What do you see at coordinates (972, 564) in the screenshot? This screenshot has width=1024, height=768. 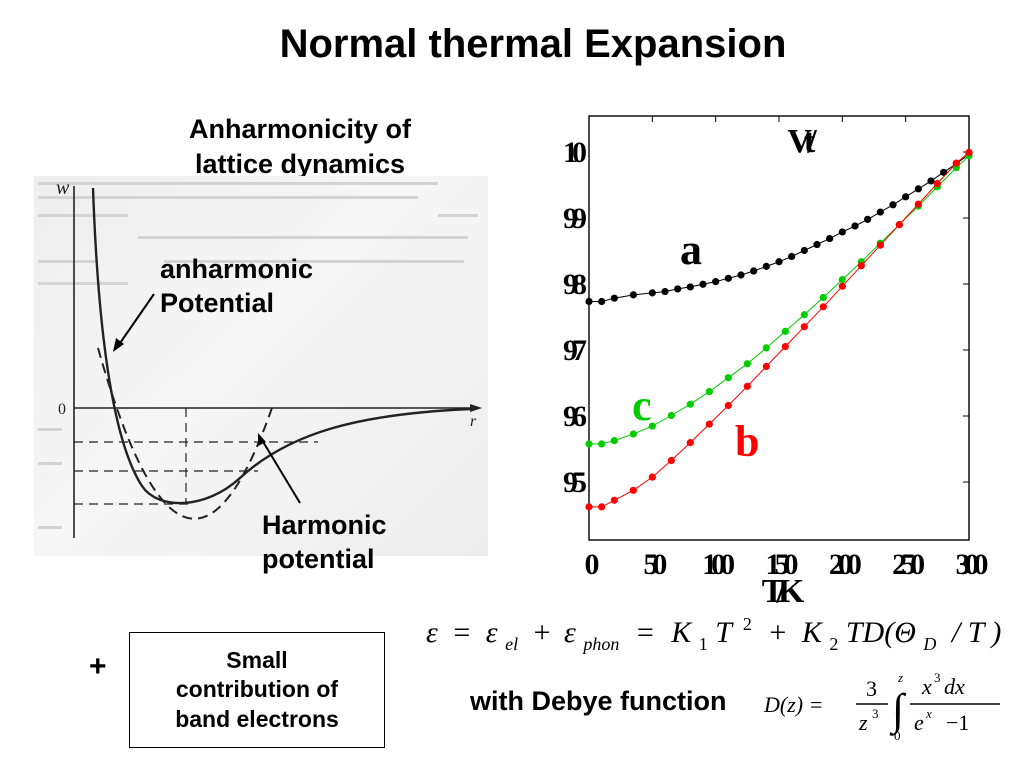 I see `x-tick-label: 300` at bounding box center [972, 564].